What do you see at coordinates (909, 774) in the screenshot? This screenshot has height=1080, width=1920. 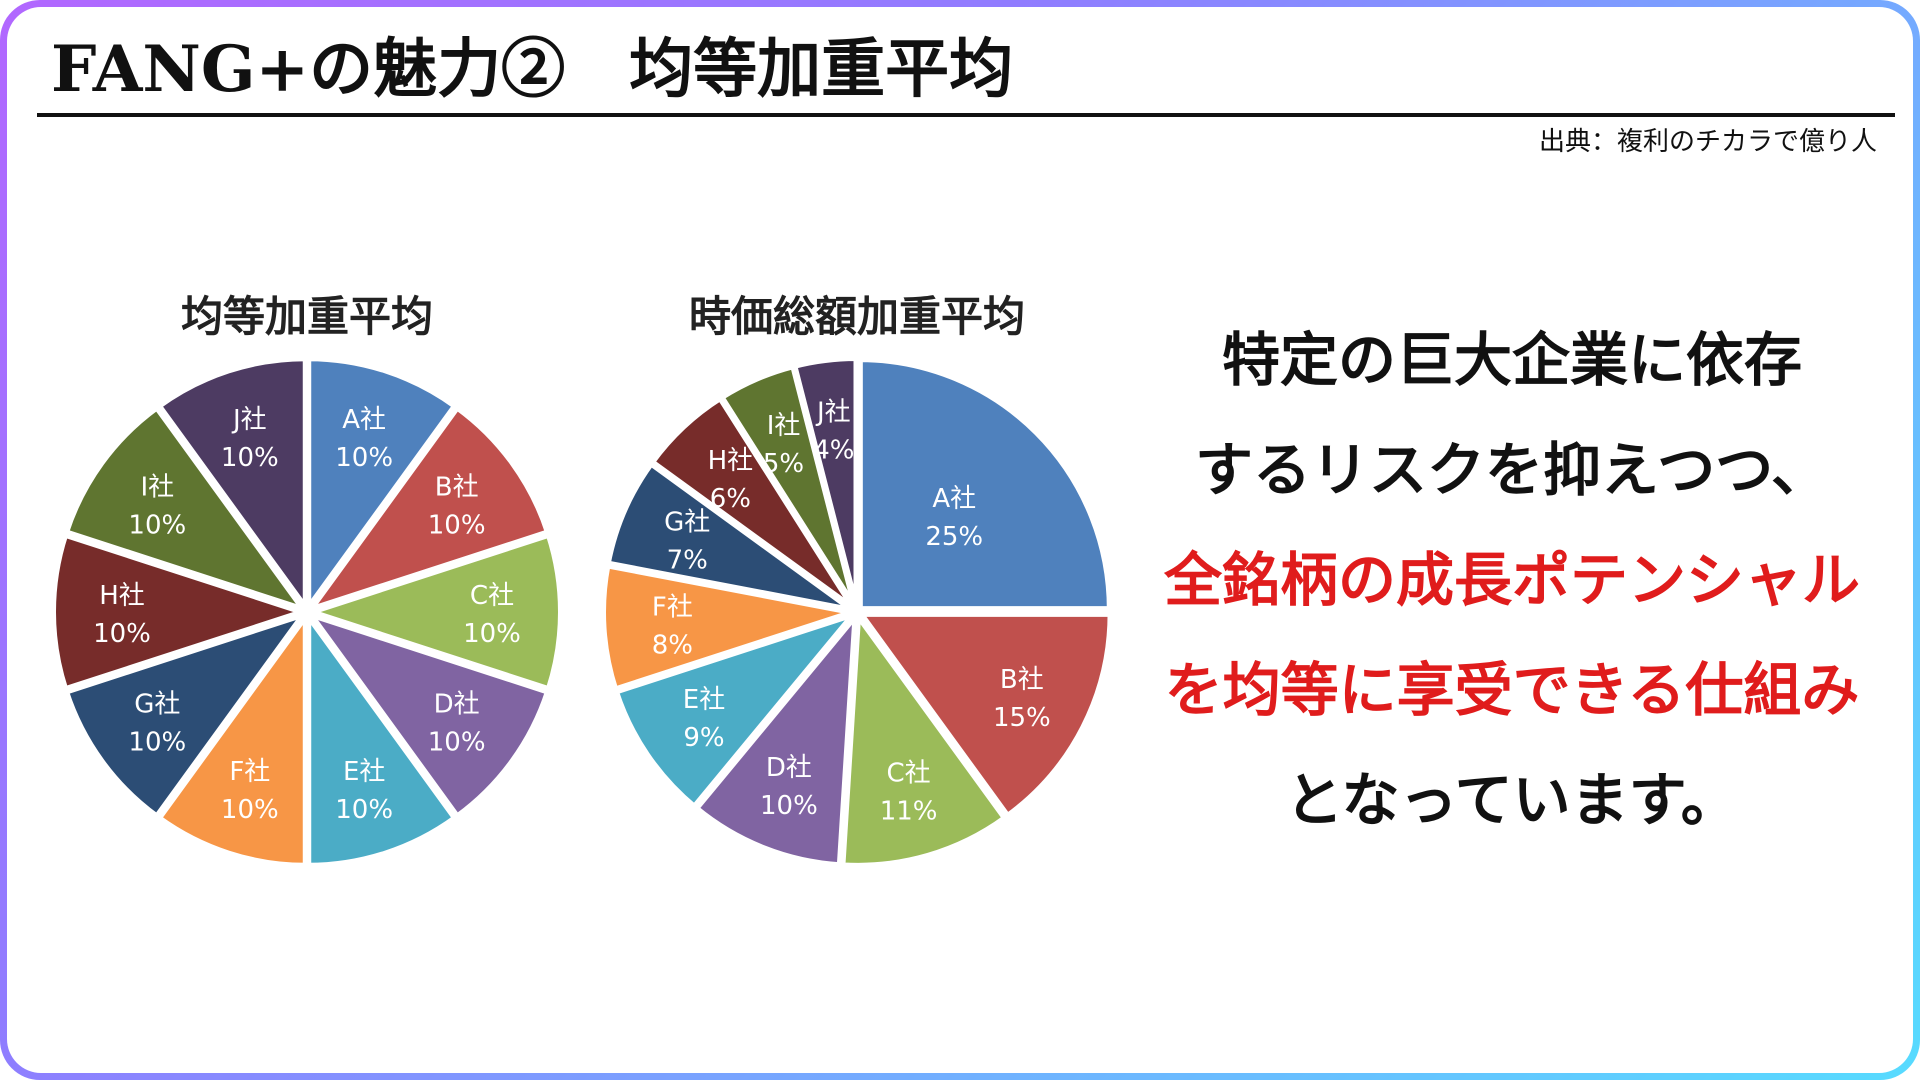 I see `cap-pie-label-c-name: C社` at bounding box center [909, 774].